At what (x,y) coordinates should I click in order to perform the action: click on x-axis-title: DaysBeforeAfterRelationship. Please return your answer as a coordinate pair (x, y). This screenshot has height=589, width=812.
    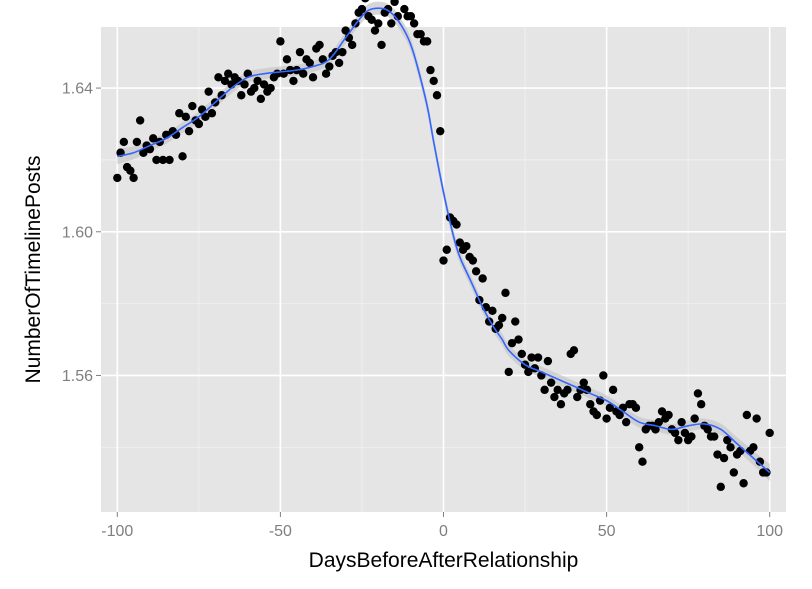
    Looking at the image, I should click on (444, 560).